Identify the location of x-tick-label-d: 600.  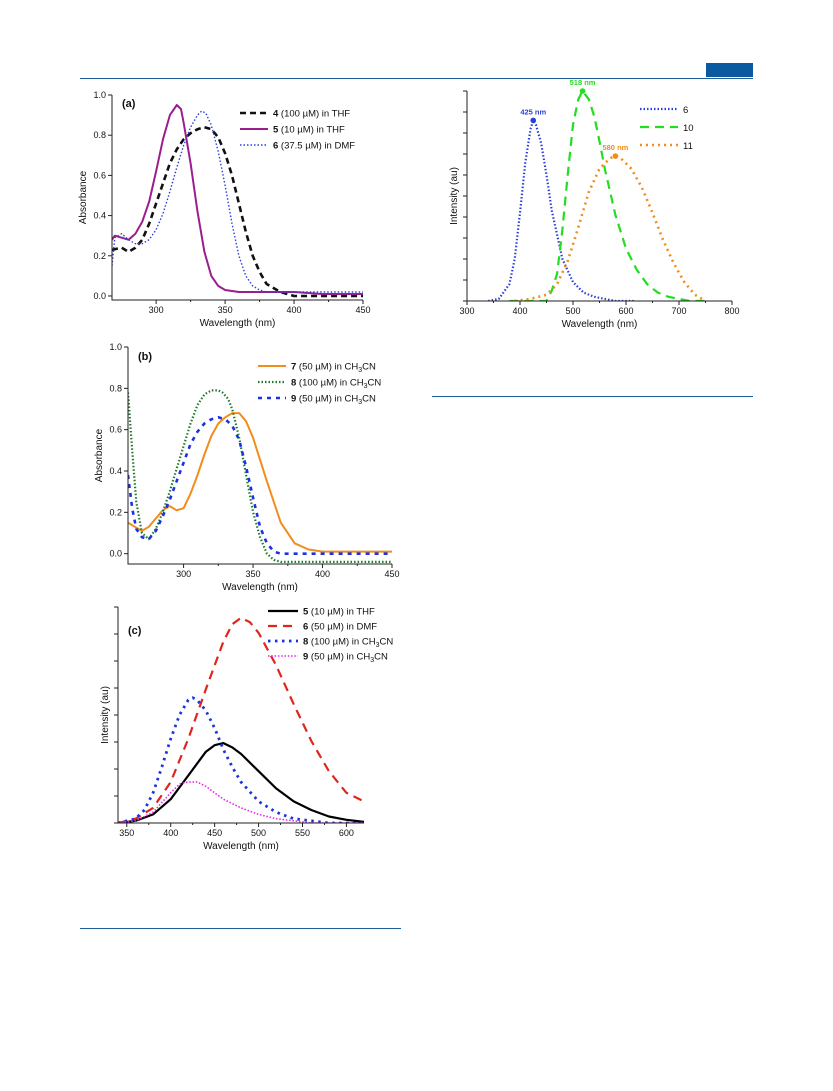
(625, 311).